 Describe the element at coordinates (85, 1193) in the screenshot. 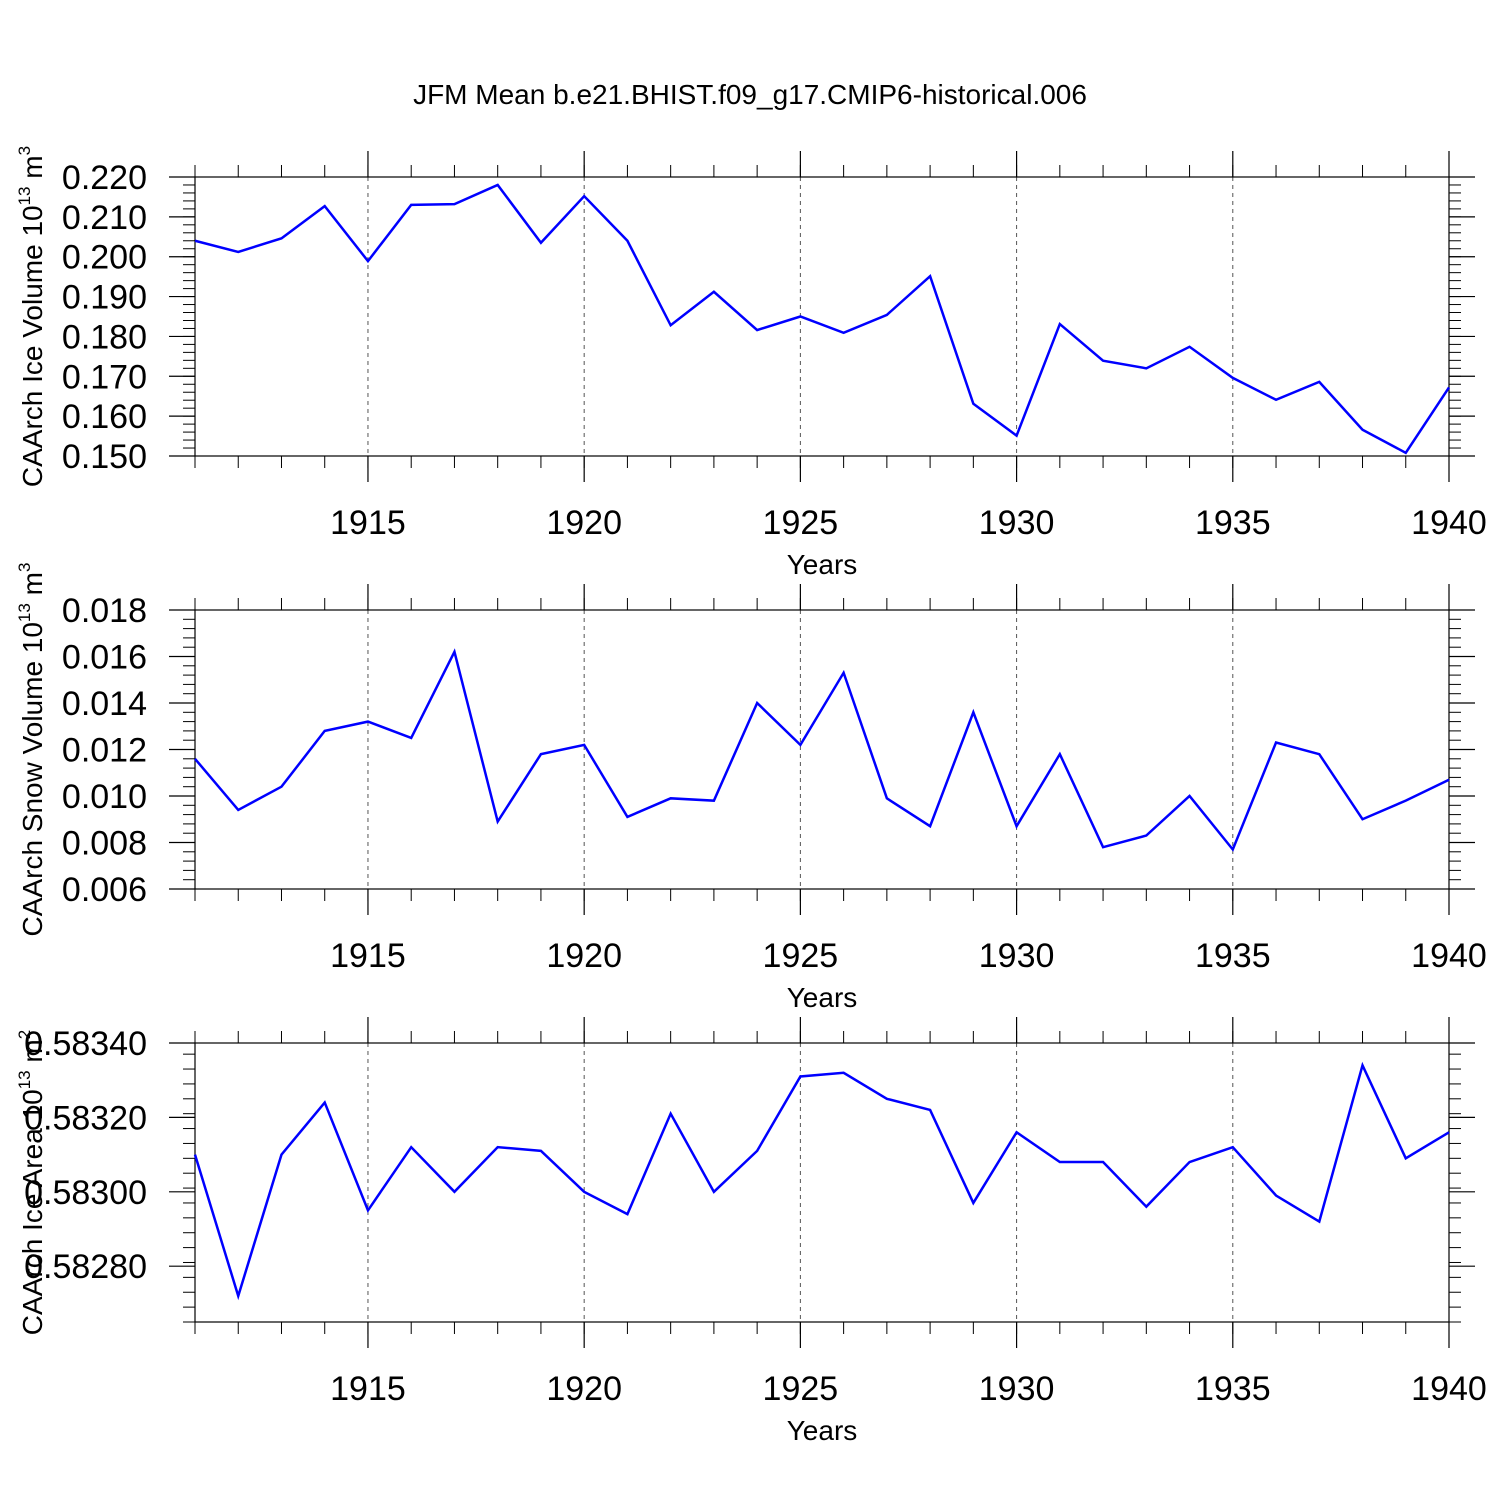

I see `y-tick-label: 0.58300` at that location.